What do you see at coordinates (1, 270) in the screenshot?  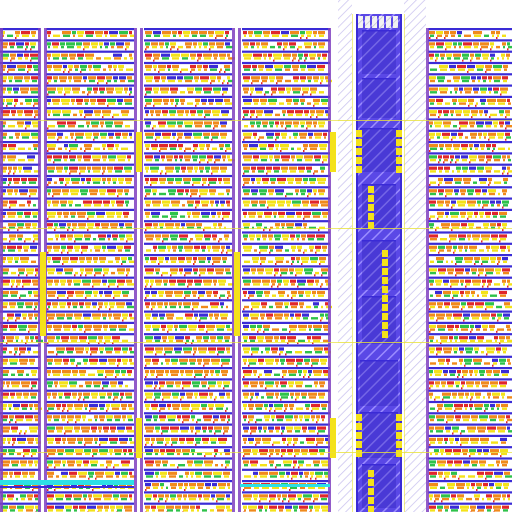 I see `left-metal2-strap` at bounding box center [1, 270].